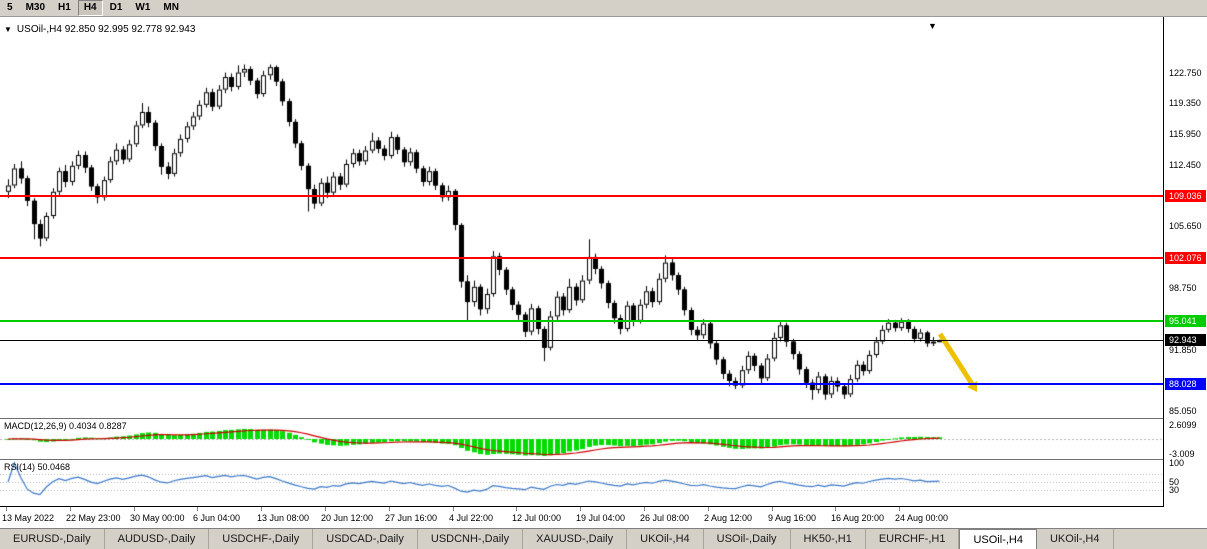  I want to click on macd-axis-top: 2.6099, so click(1183, 425).